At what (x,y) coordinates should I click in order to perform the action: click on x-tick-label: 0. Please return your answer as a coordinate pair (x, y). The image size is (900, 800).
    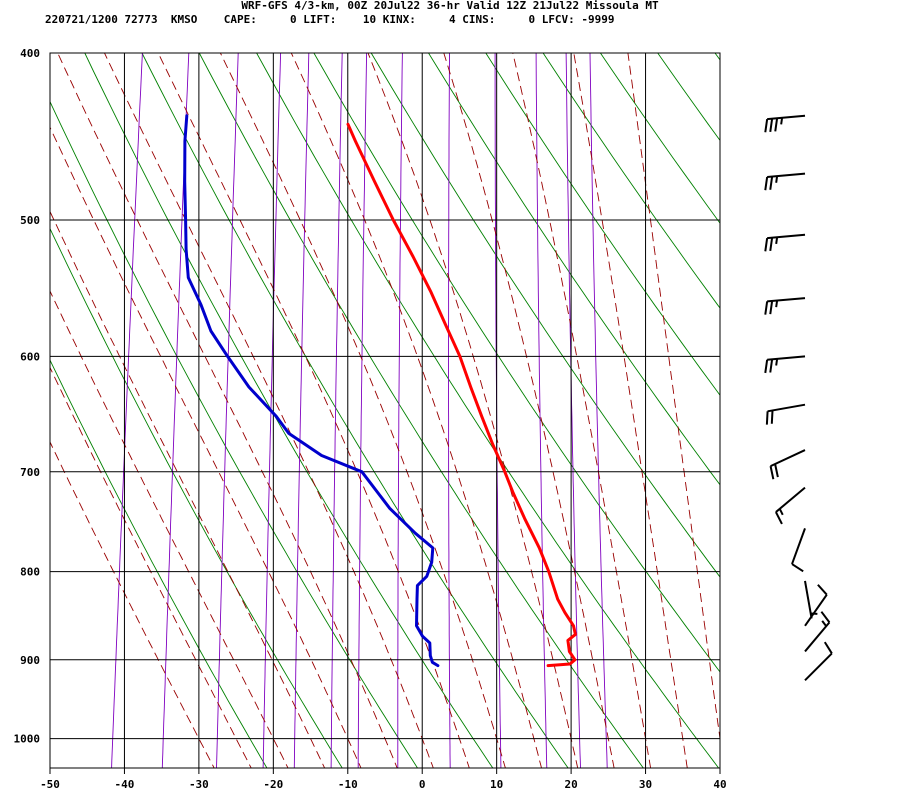
    Looking at the image, I should click on (422, 784).